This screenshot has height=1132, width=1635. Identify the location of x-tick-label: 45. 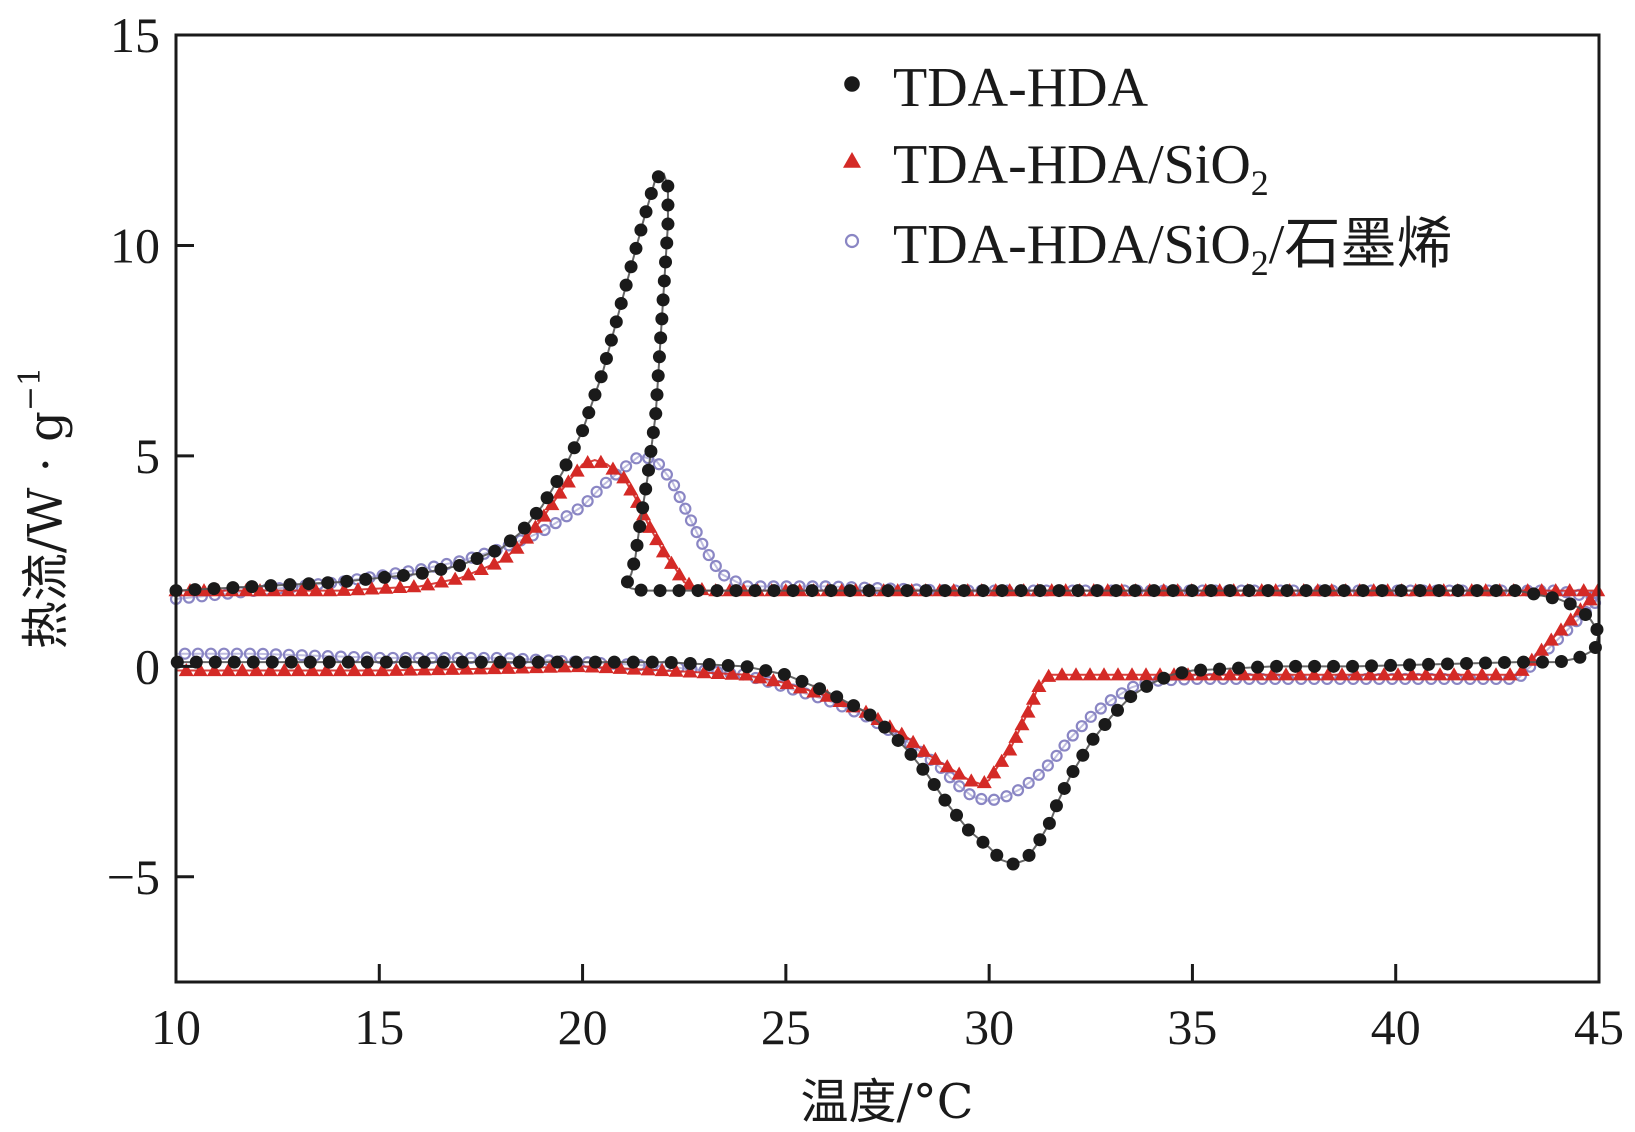
(1599, 1027).